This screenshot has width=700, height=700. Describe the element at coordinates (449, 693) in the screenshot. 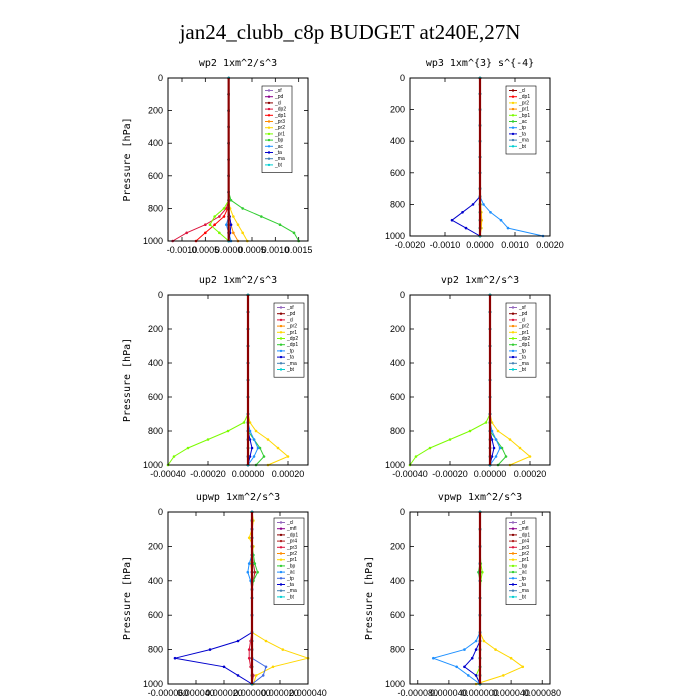

I see `x-tick-label: 0.000040` at that location.